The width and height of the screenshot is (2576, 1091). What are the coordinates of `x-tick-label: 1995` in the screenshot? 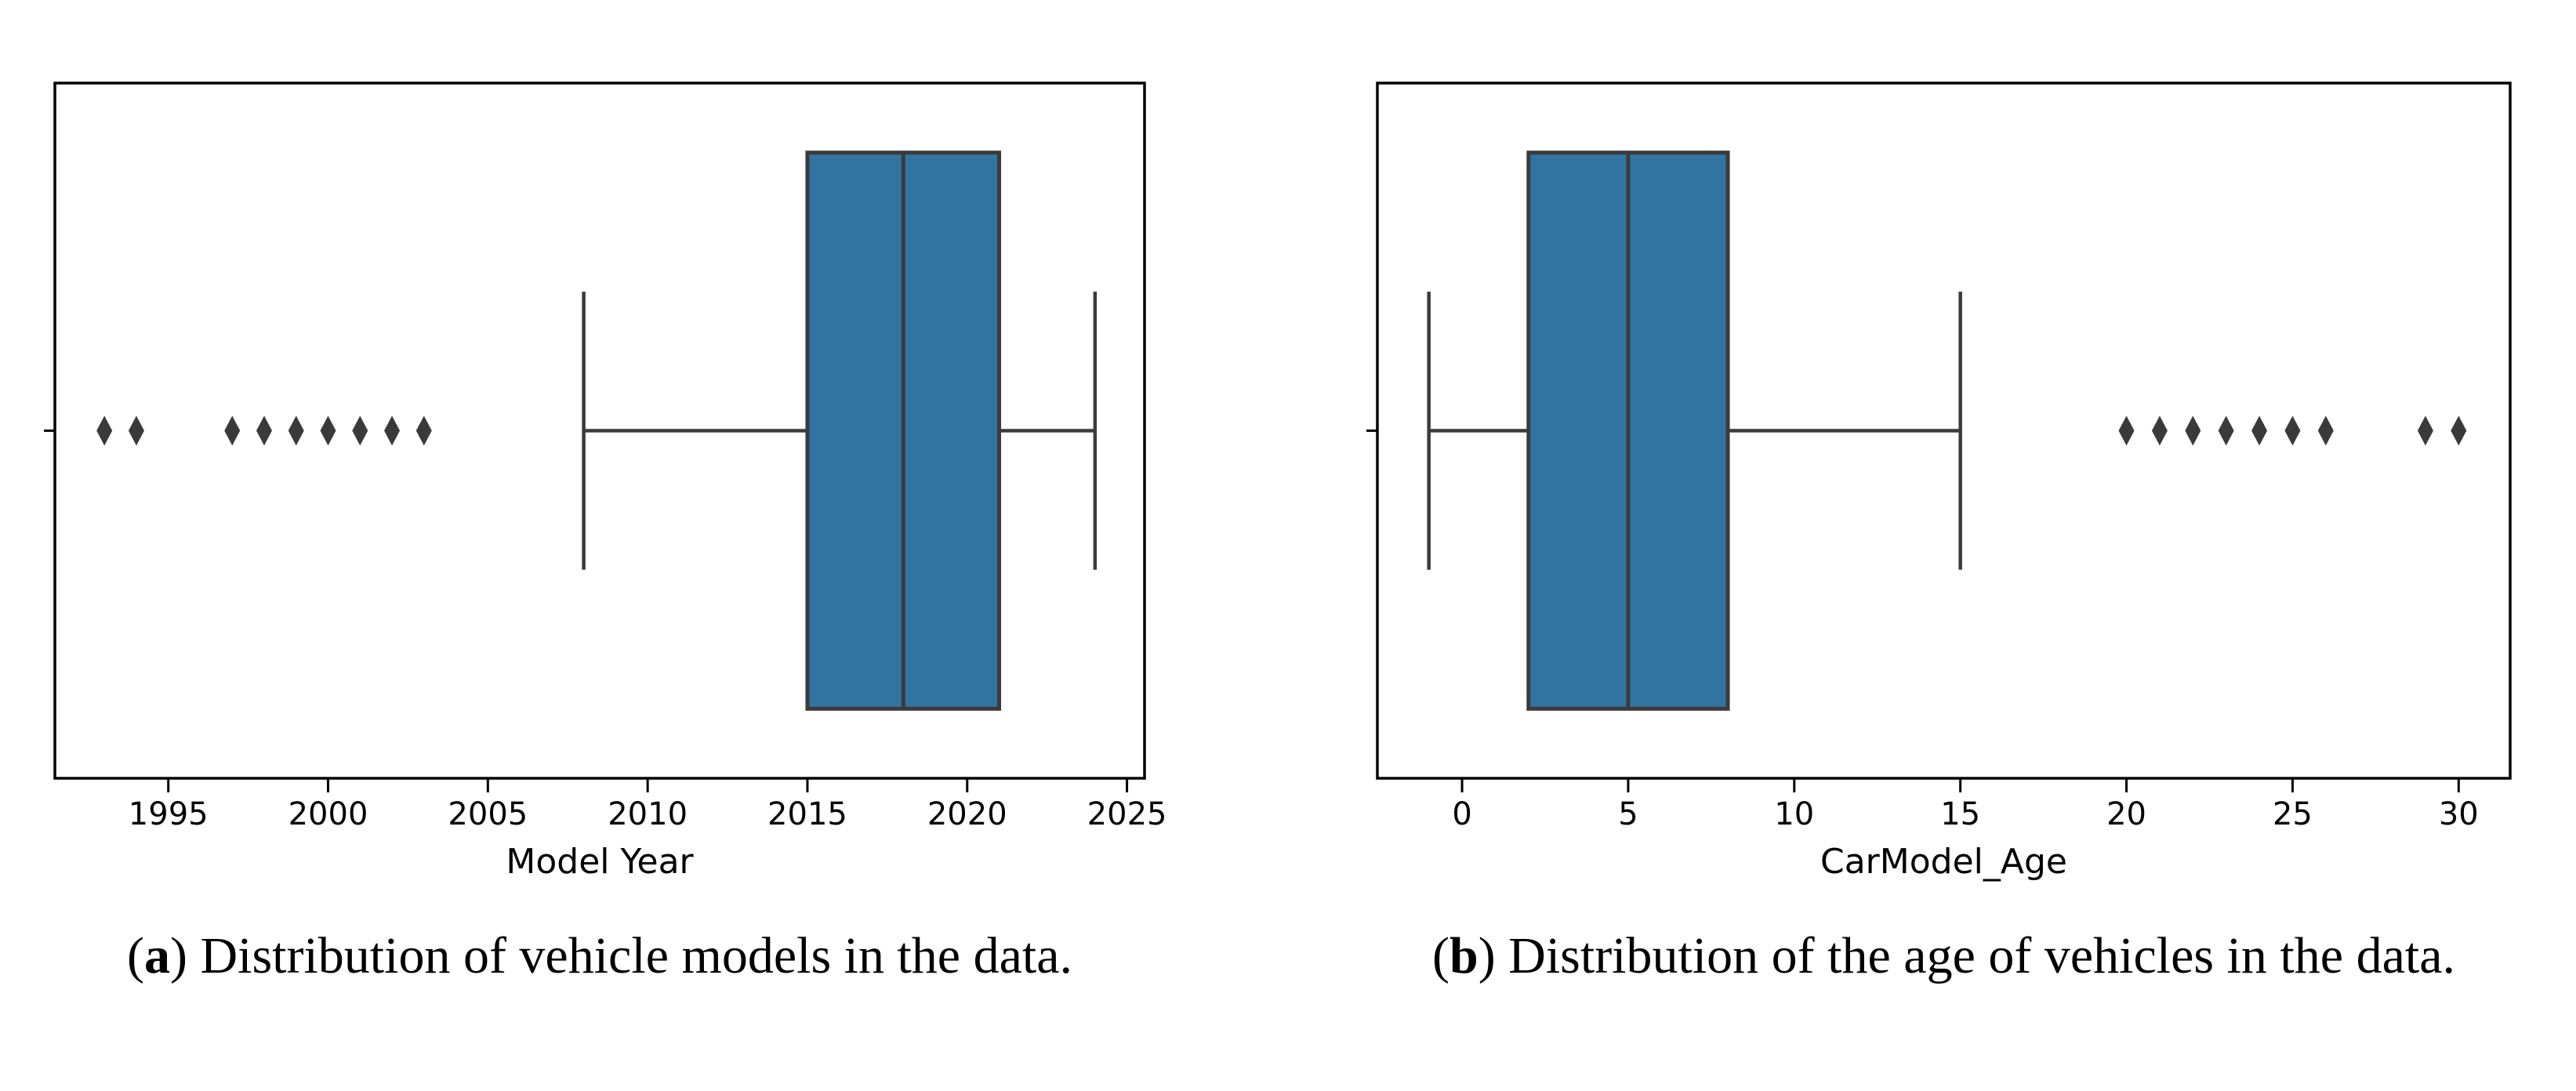 It's located at (169, 814).